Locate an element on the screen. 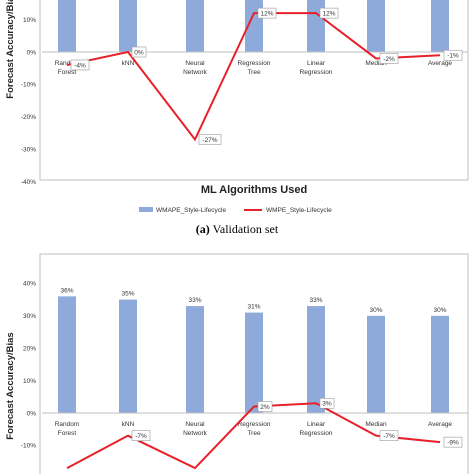 Image resolution: width=474 pixels, height=474 pixels. bar-data-label: 35% is located at coordinates (127, 294).